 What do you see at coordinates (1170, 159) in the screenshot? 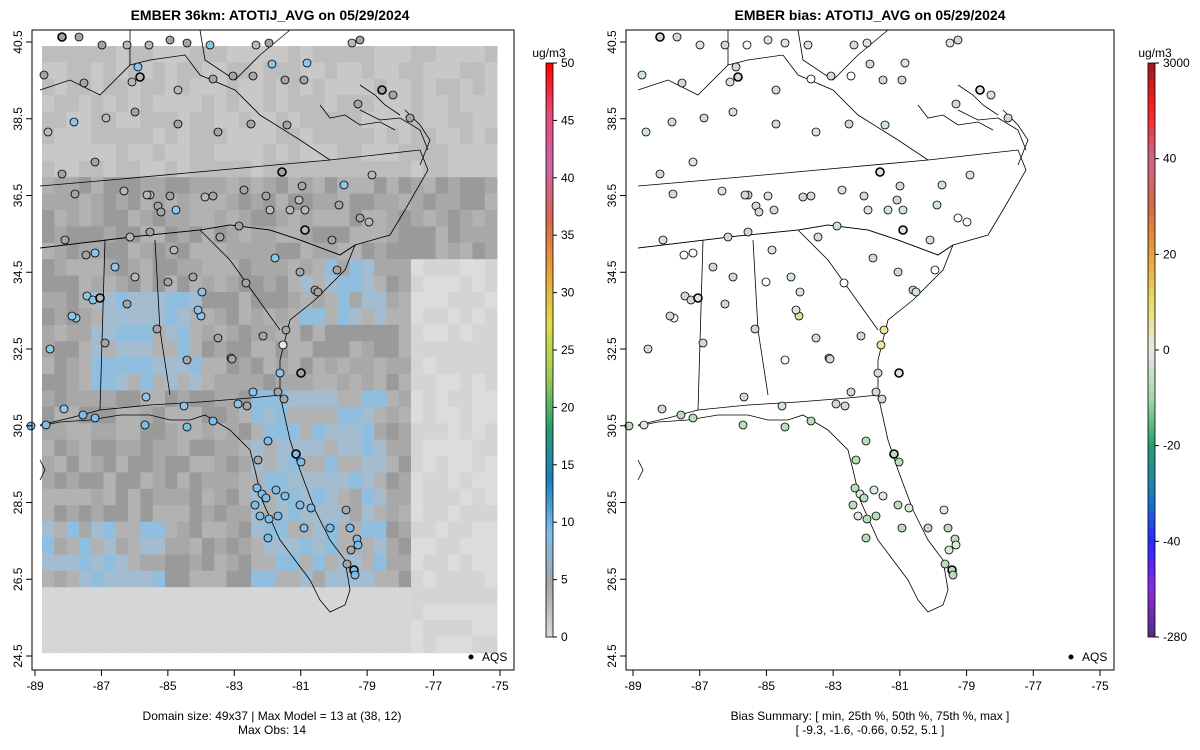
I see `colorbar-label: 40` at bounding box center [1170, 159].